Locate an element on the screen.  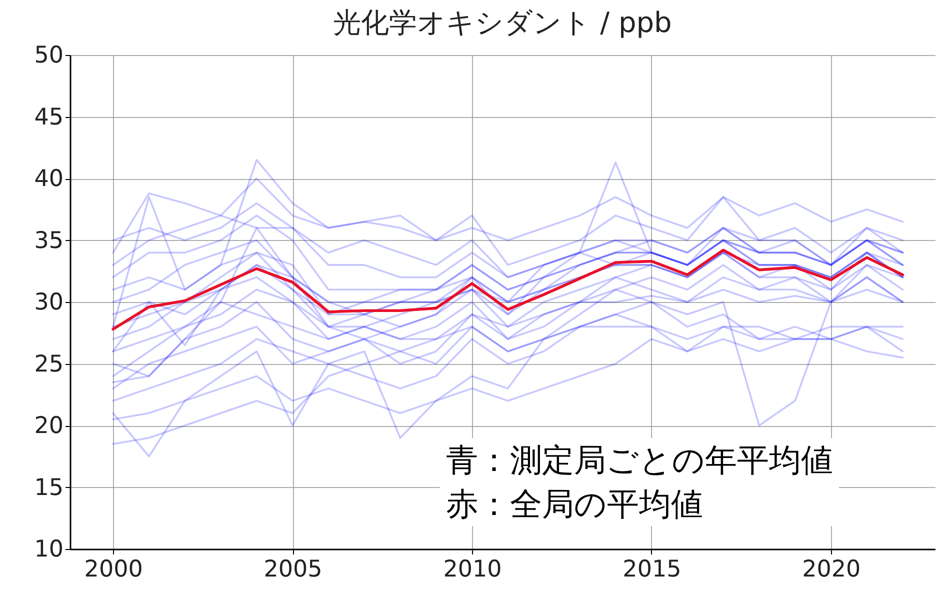
y-tick-label: 25 is located at coordinates (49, 364).